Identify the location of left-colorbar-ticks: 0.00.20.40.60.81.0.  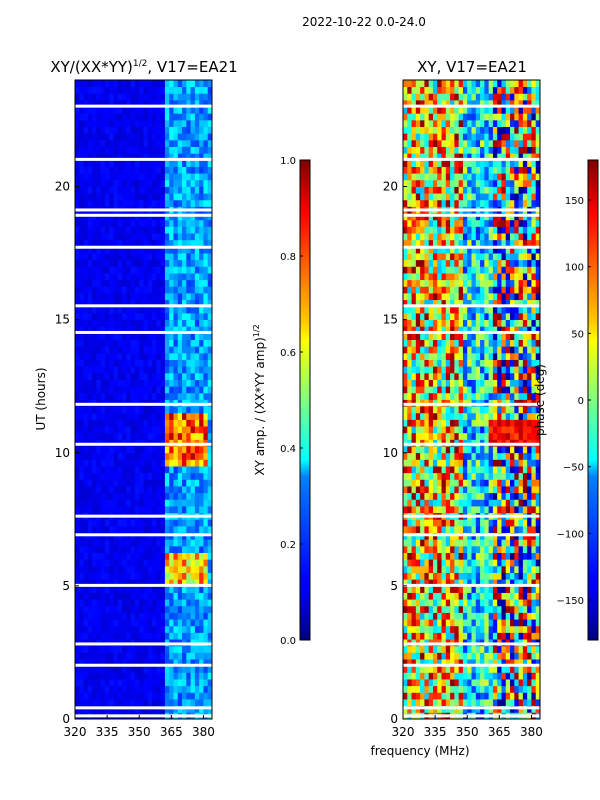
(291, 401).